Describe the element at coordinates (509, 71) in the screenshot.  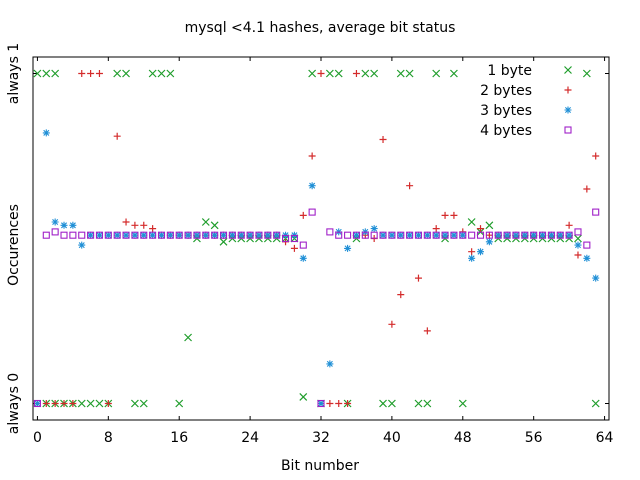
I see `legend-label: 1 byte` at that location.